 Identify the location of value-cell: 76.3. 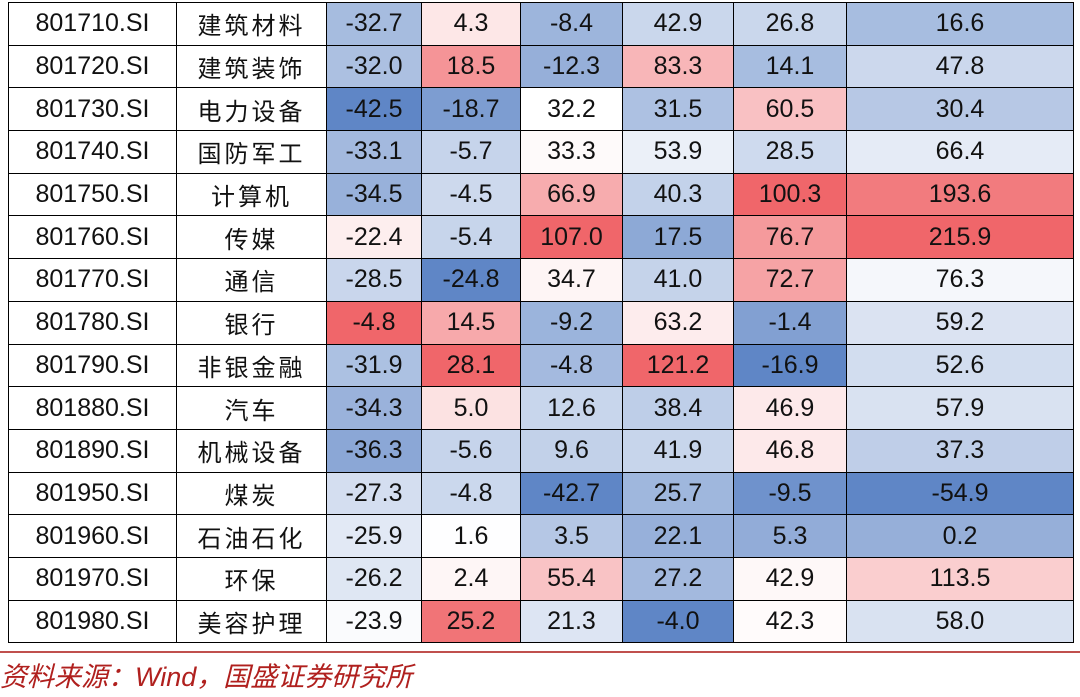
(960, 280).